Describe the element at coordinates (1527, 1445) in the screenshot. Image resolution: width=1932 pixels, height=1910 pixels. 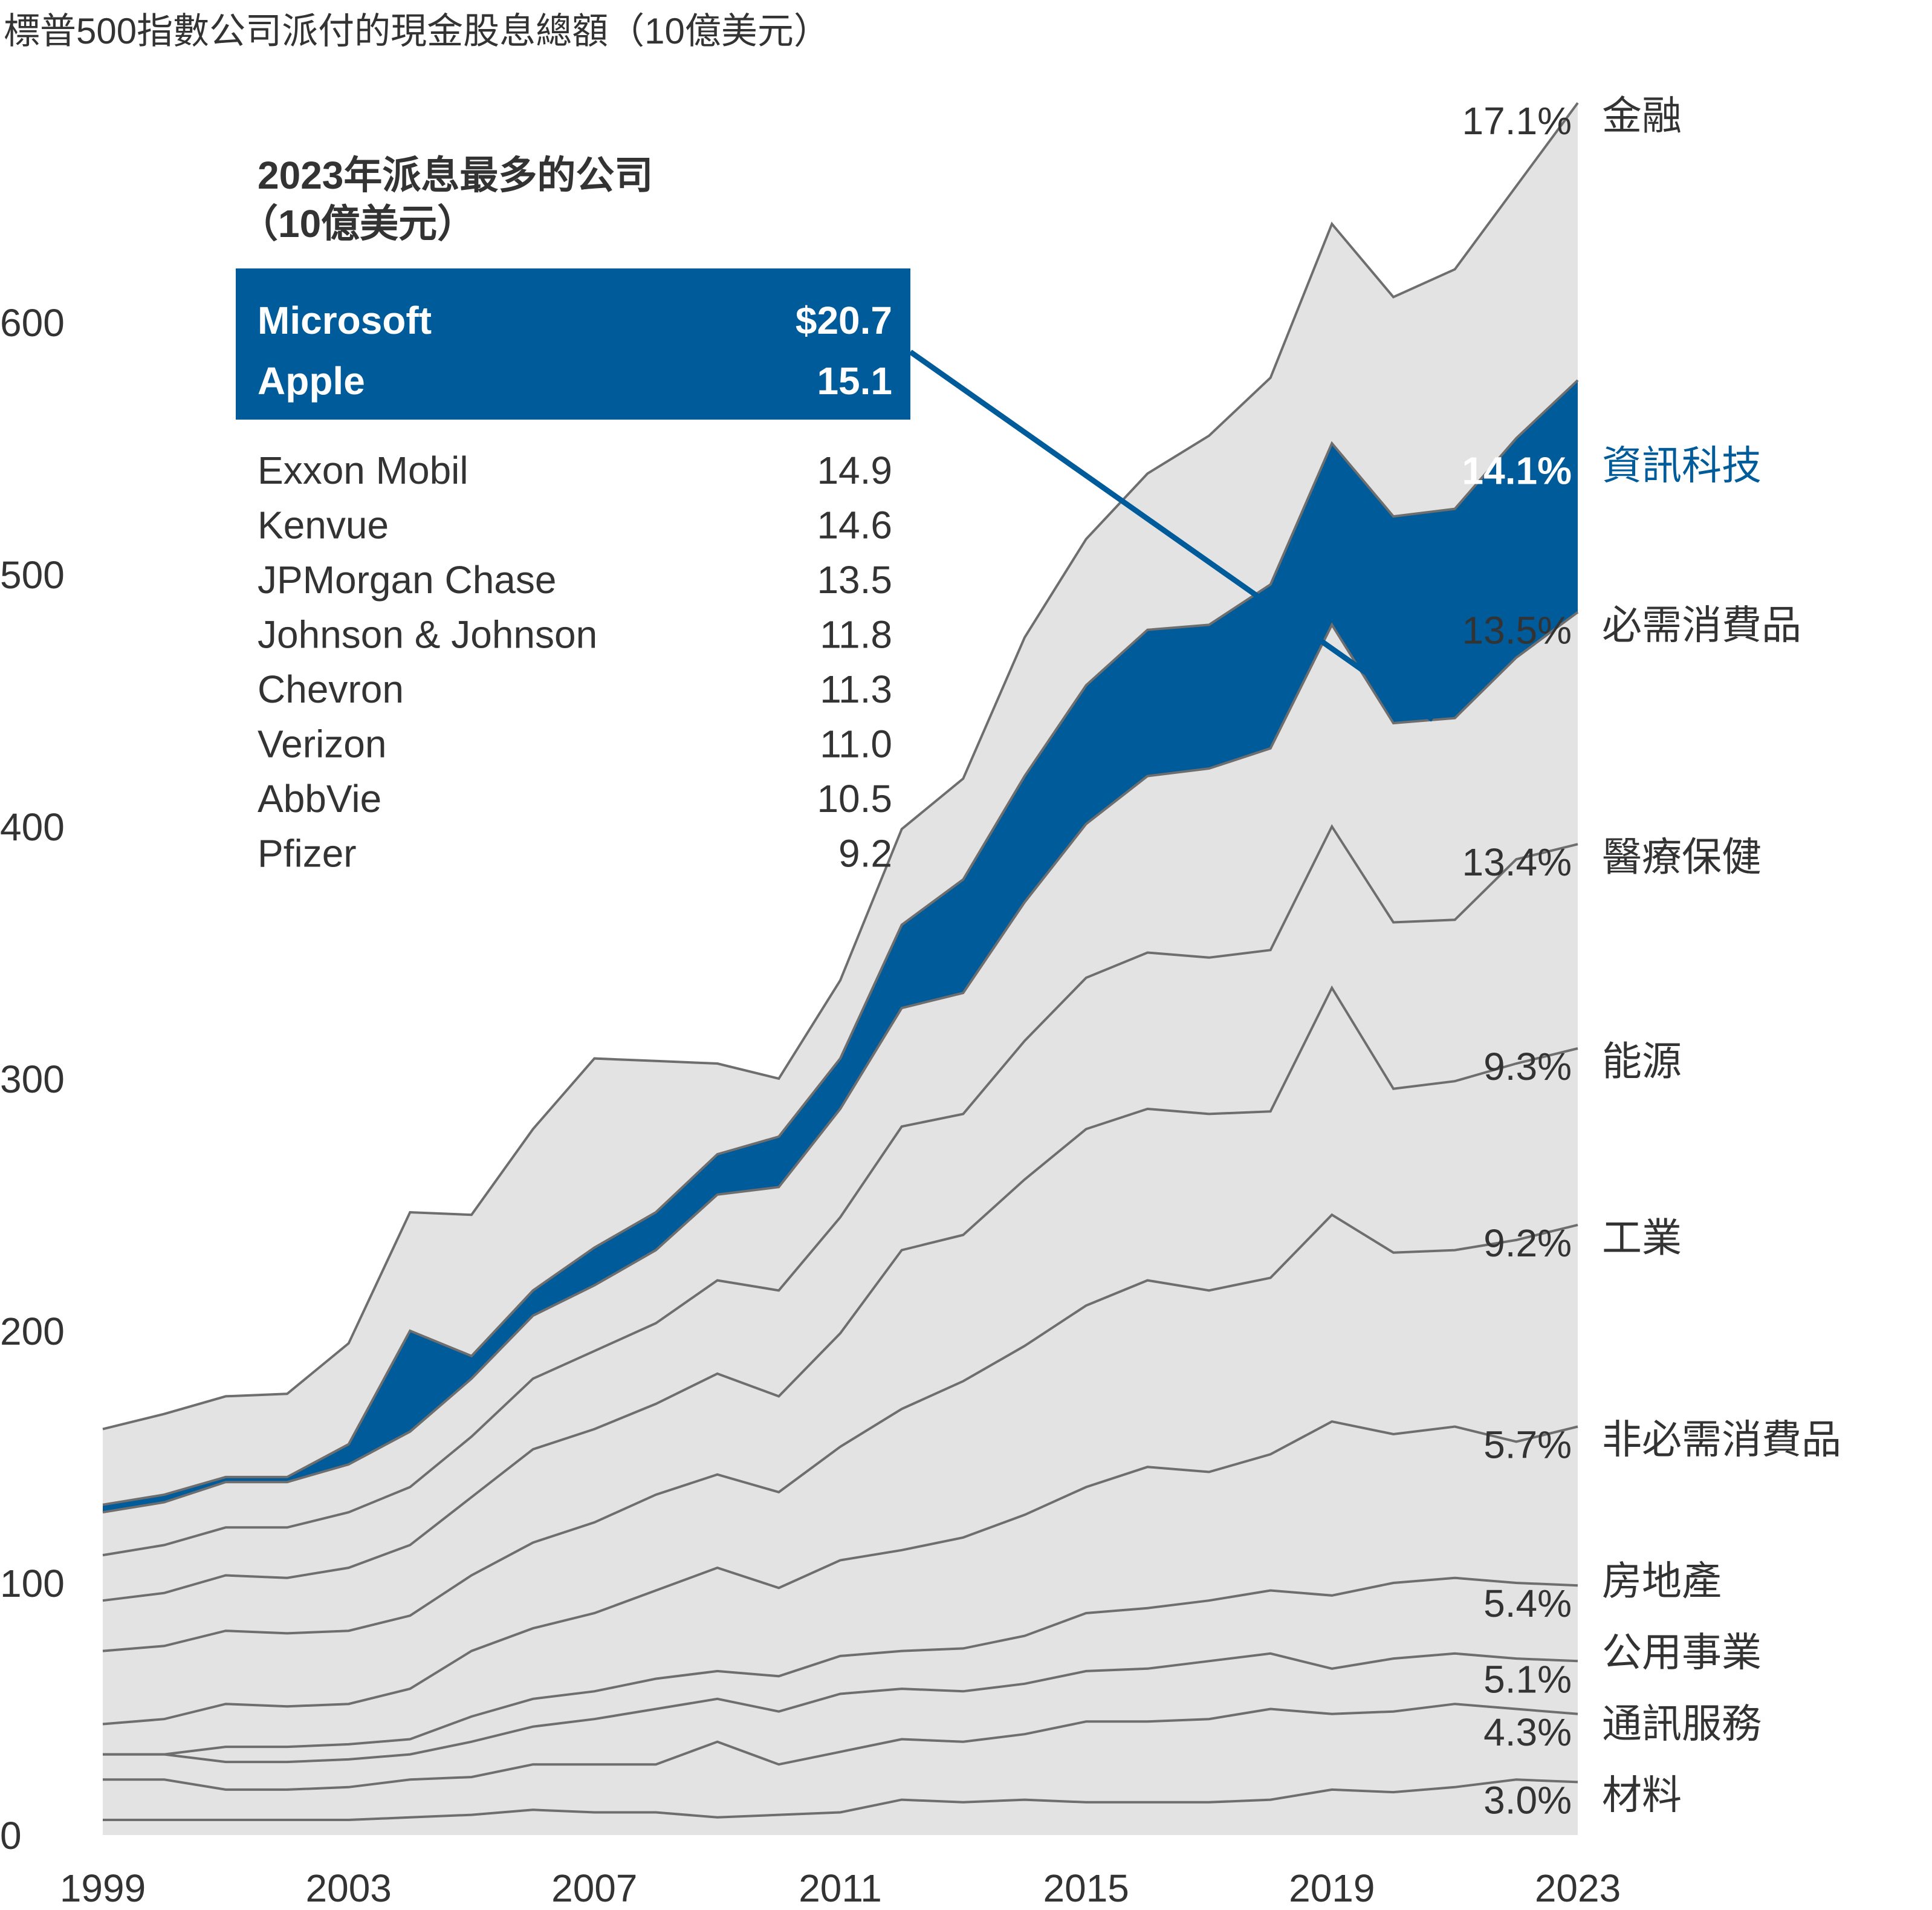
I see `pct-label-非必需消費品: 5.7%` at that location.